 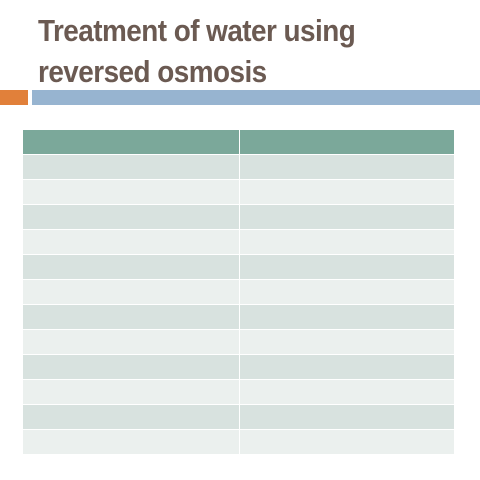 What do you see at coordinates (152, 71) in the screenshot?
I see `slide-title-line-2: reversed osmosis` at bounding box center [152, 71].